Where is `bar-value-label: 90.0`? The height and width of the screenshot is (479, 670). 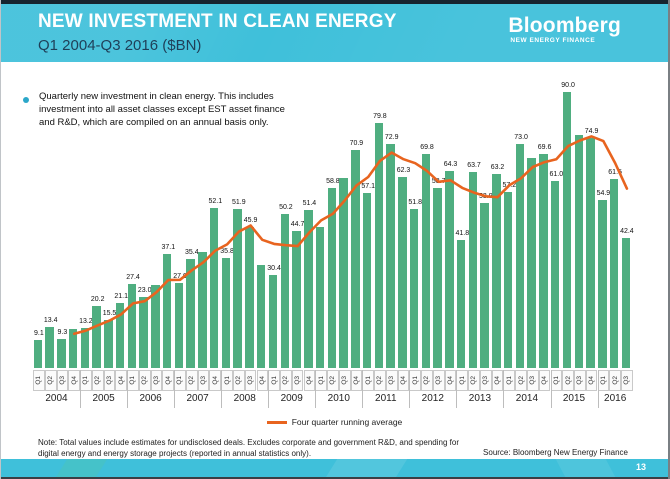
bar-value-label: 90.0 is located at coordinates (568, 85).